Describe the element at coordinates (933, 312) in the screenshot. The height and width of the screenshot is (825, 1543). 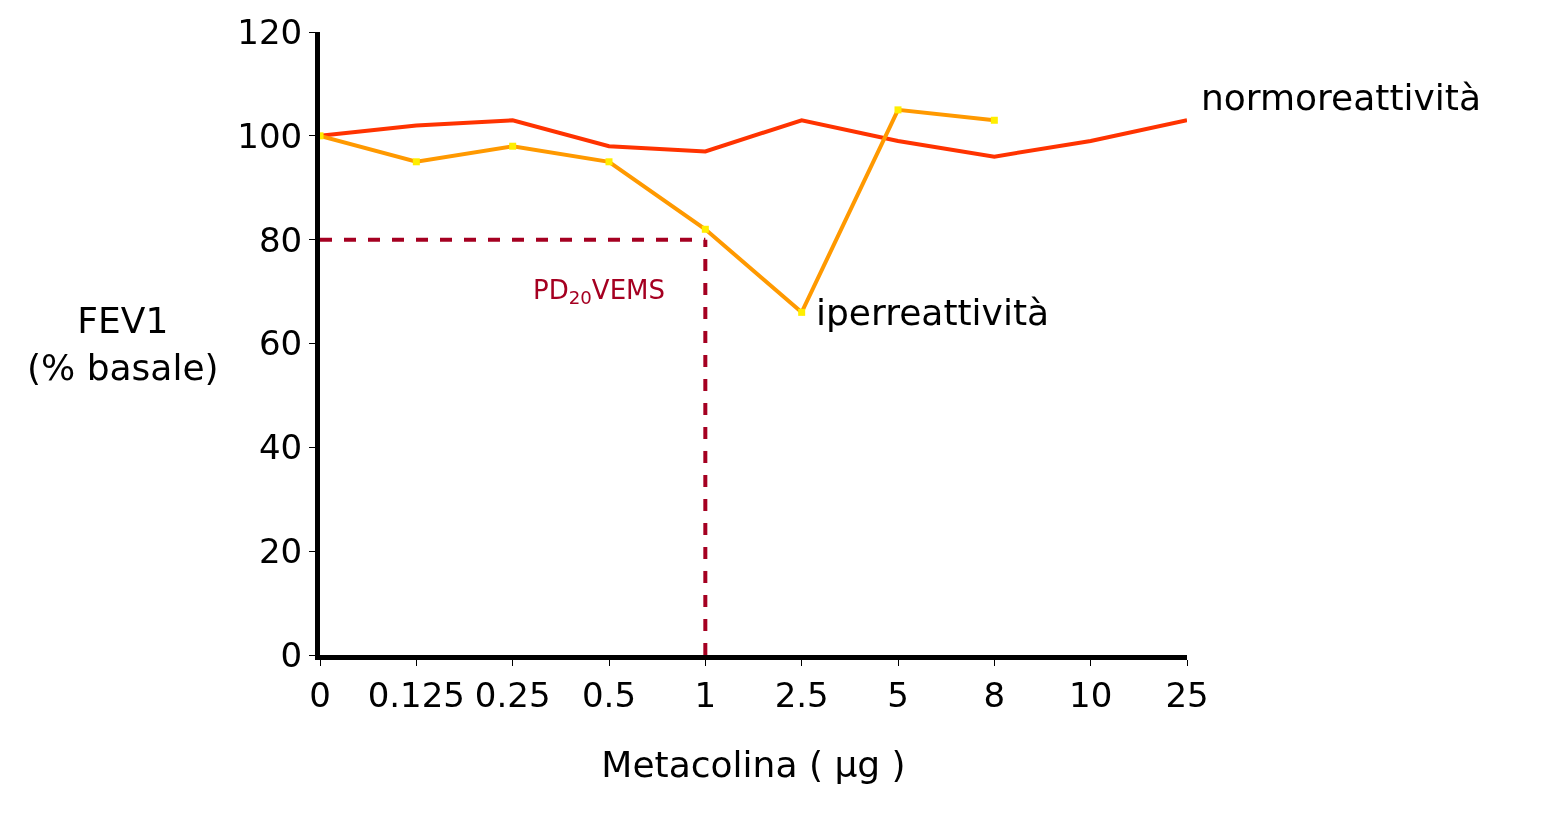
I see `series-label: iperreattività` at that location.